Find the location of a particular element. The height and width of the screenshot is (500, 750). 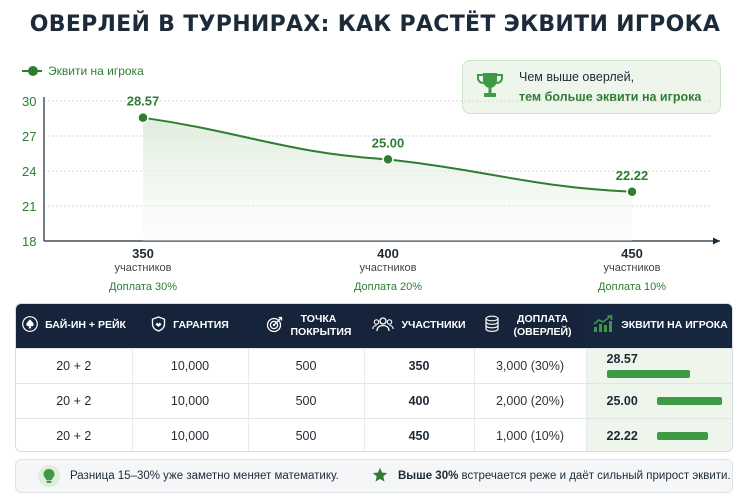

cell-equity: 22.22 is located at coordinates (659, 434).